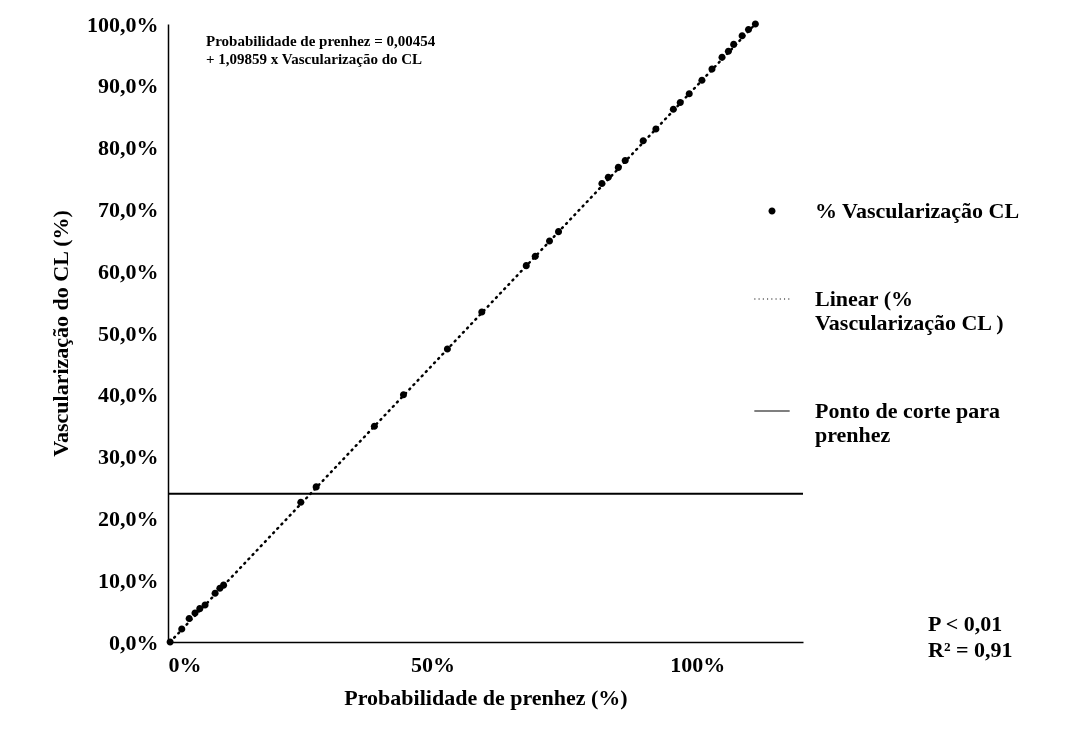 Image resolution: width=1088 pixels, height=731 pixels. Describe the element at coordinates (134, 642) in the screenshot. I see `y-tick-label: 0,0%` at that location.